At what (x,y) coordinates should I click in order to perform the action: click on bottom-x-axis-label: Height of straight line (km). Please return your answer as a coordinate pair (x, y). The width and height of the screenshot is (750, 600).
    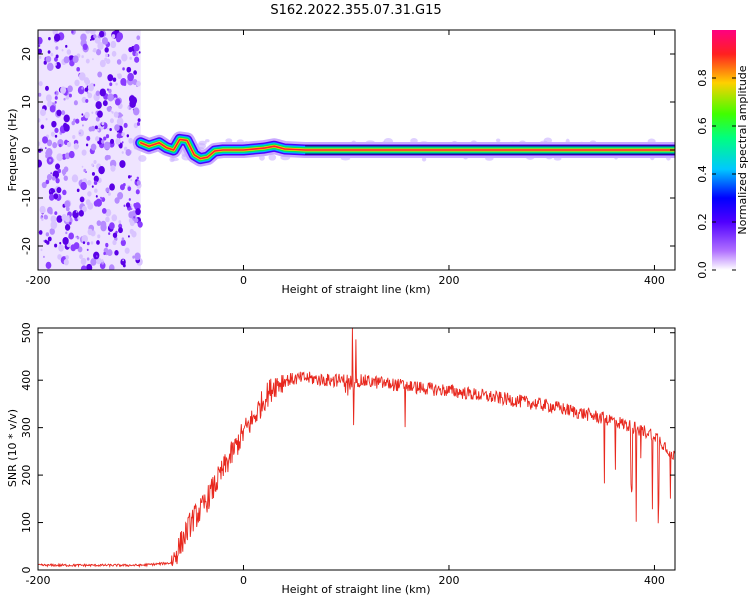
    Looking at the image, I should click on (355, 589).